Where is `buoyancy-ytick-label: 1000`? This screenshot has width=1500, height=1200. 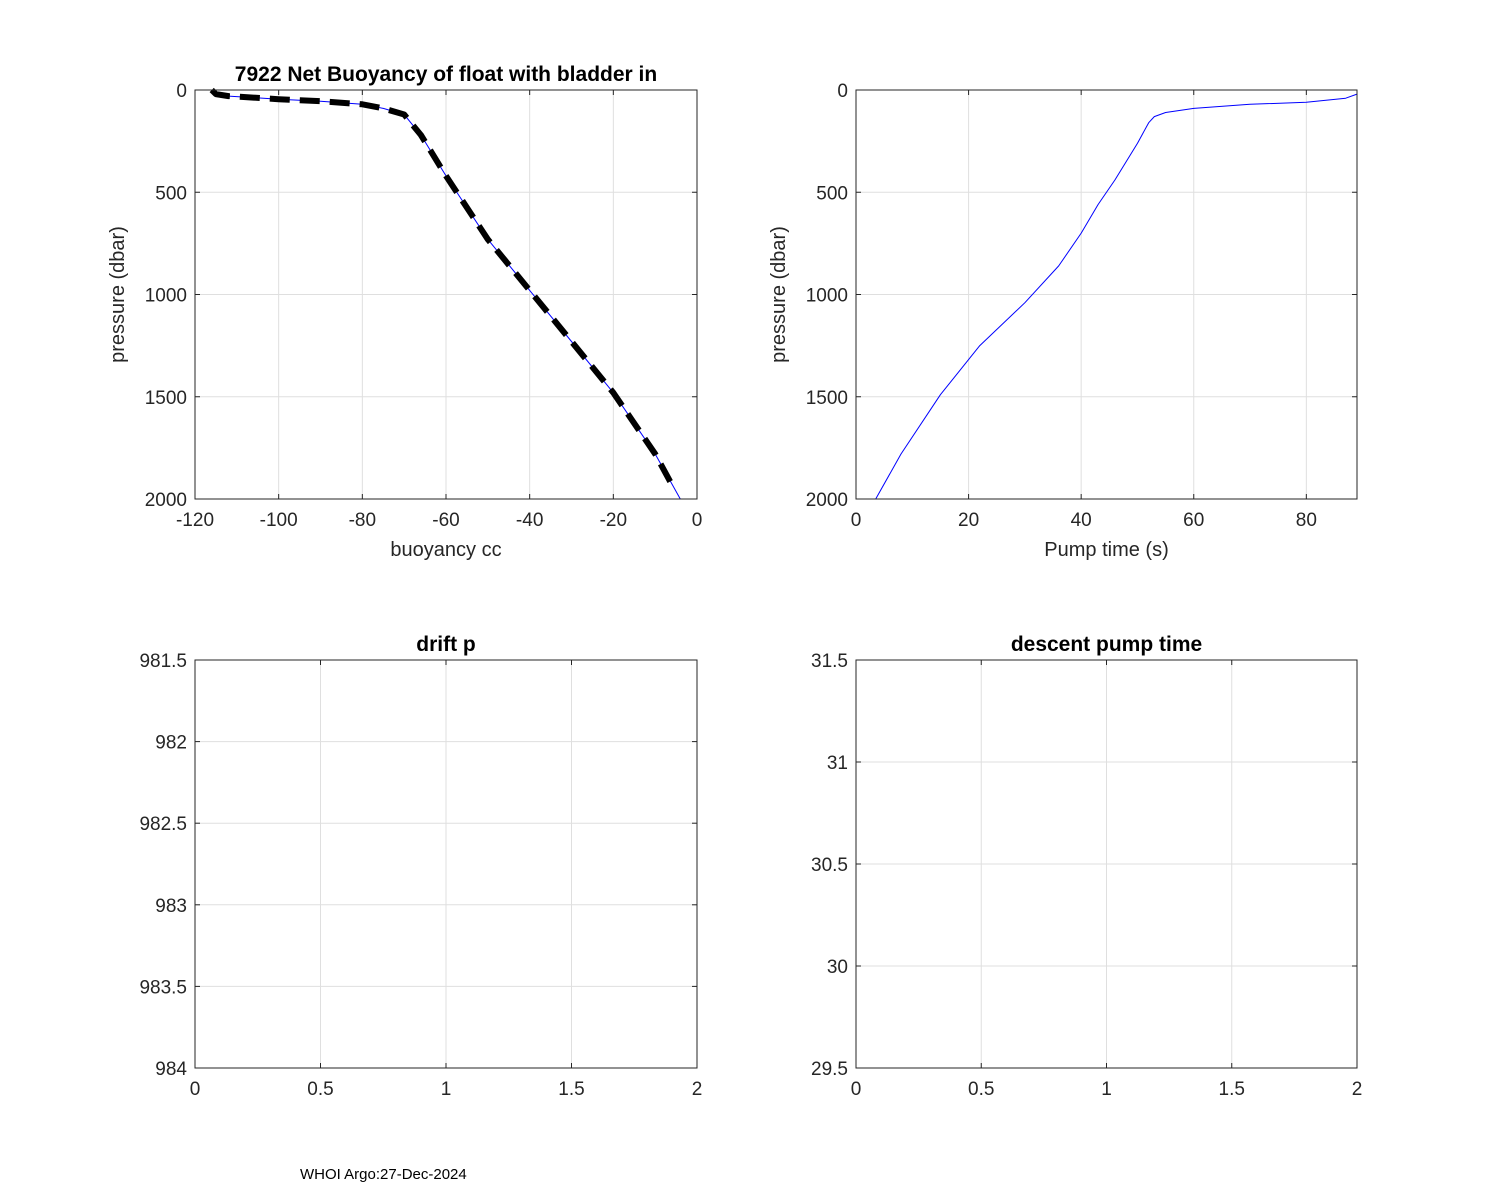 buoyancy-ytick-label: 1000 is located at coordinates (166, 296).